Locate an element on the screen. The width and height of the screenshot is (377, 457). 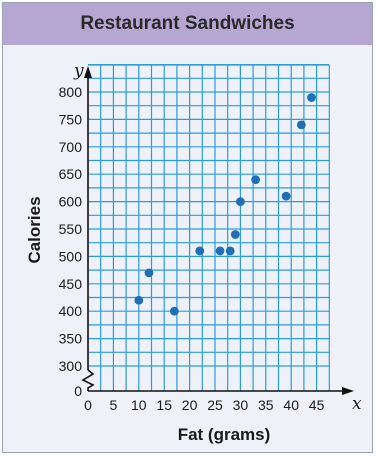
y-axis-break is located at coordinates (88, 380).